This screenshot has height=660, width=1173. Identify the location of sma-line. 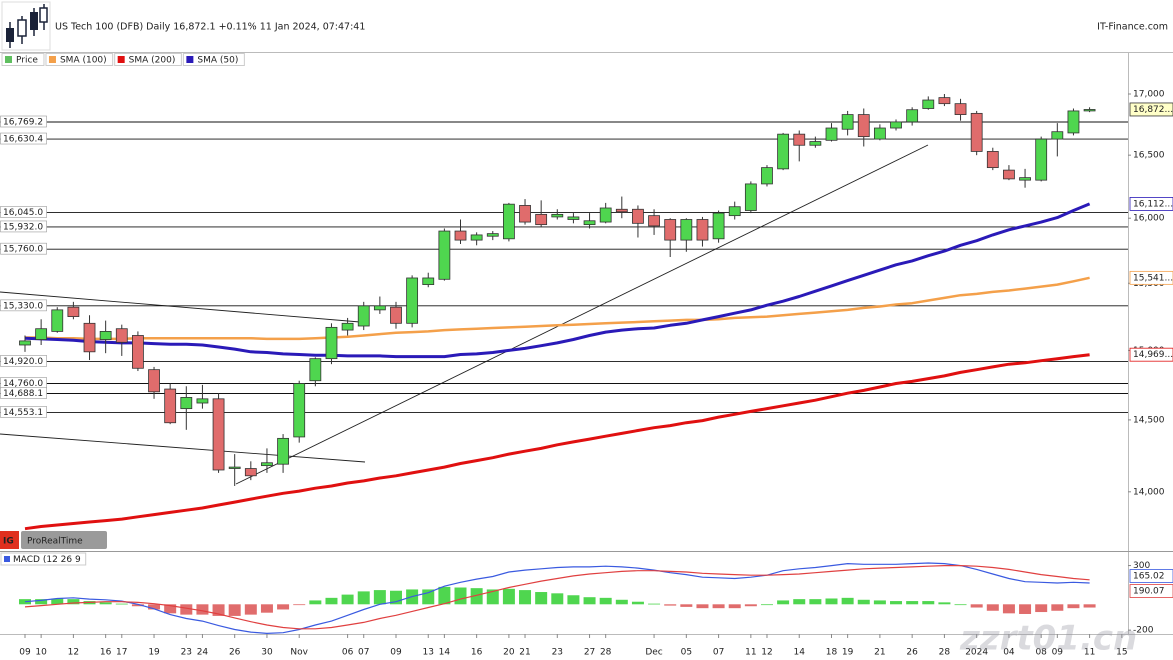
(557, 308).